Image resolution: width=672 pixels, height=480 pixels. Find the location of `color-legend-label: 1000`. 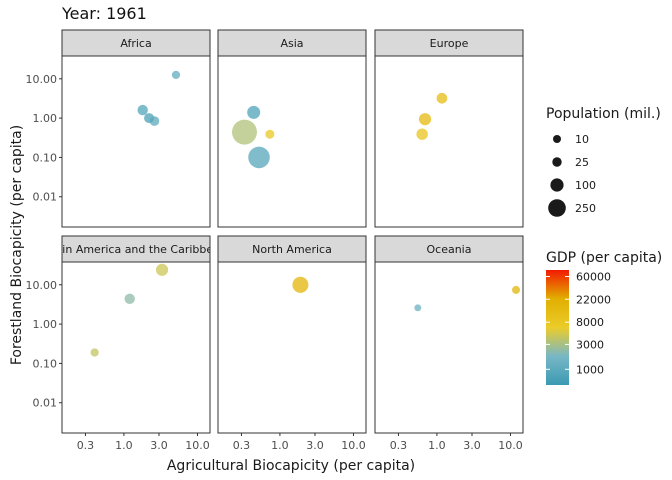

color-legend-label: 1000 is located at coordinates (590, 369).